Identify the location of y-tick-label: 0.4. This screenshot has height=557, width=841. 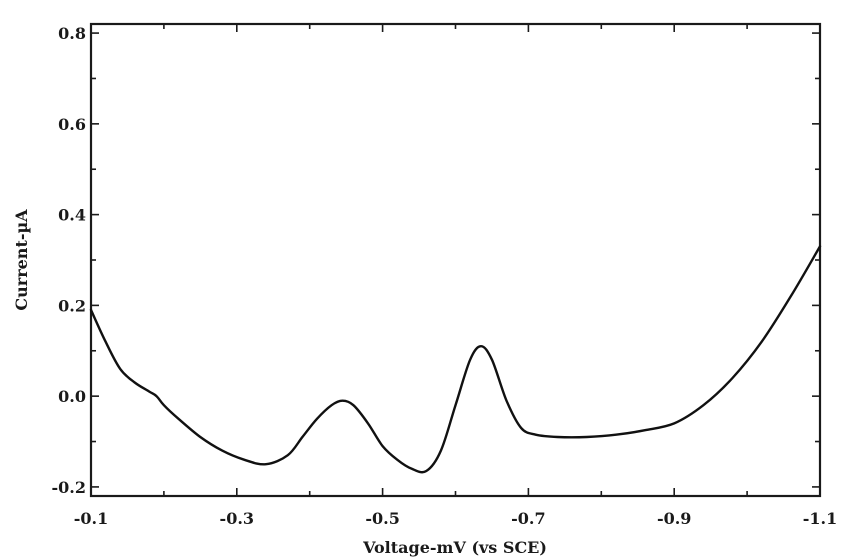
(72, 215).